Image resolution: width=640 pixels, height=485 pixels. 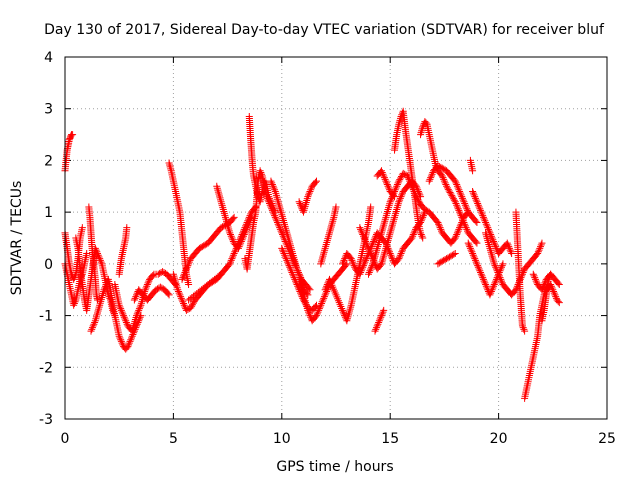 I want to click on series-s40, so click(x=546, y=297).